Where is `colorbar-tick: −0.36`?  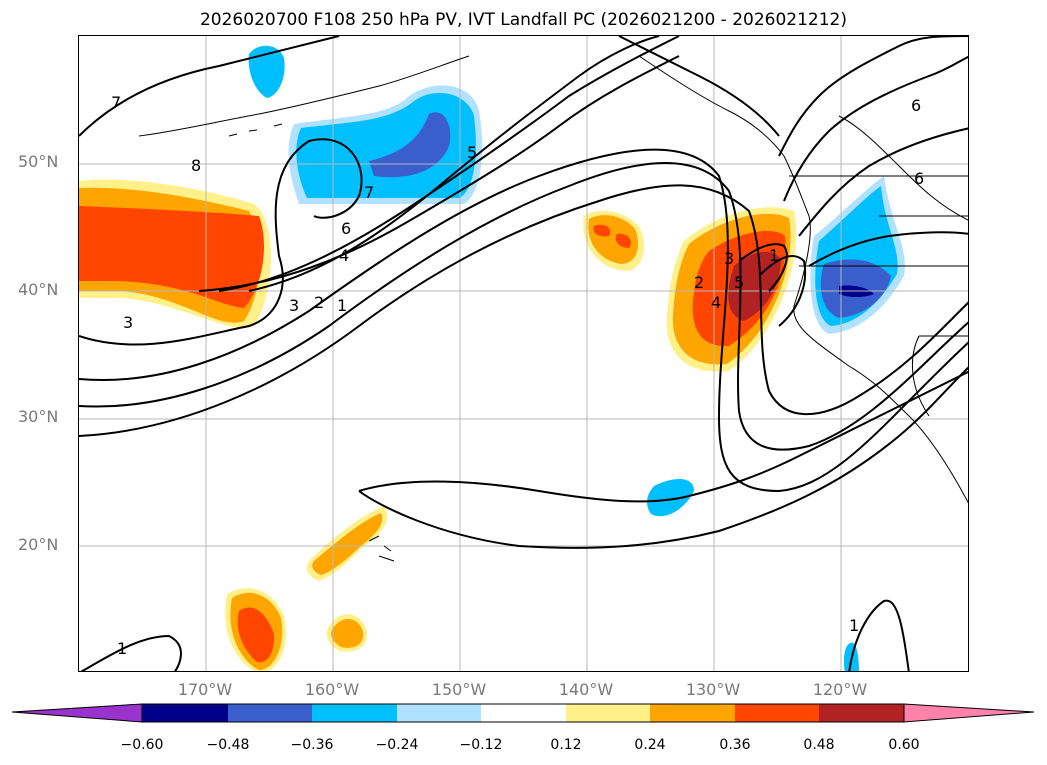 colorbar-tick: −0.36 is located at coordinates (312, 745).